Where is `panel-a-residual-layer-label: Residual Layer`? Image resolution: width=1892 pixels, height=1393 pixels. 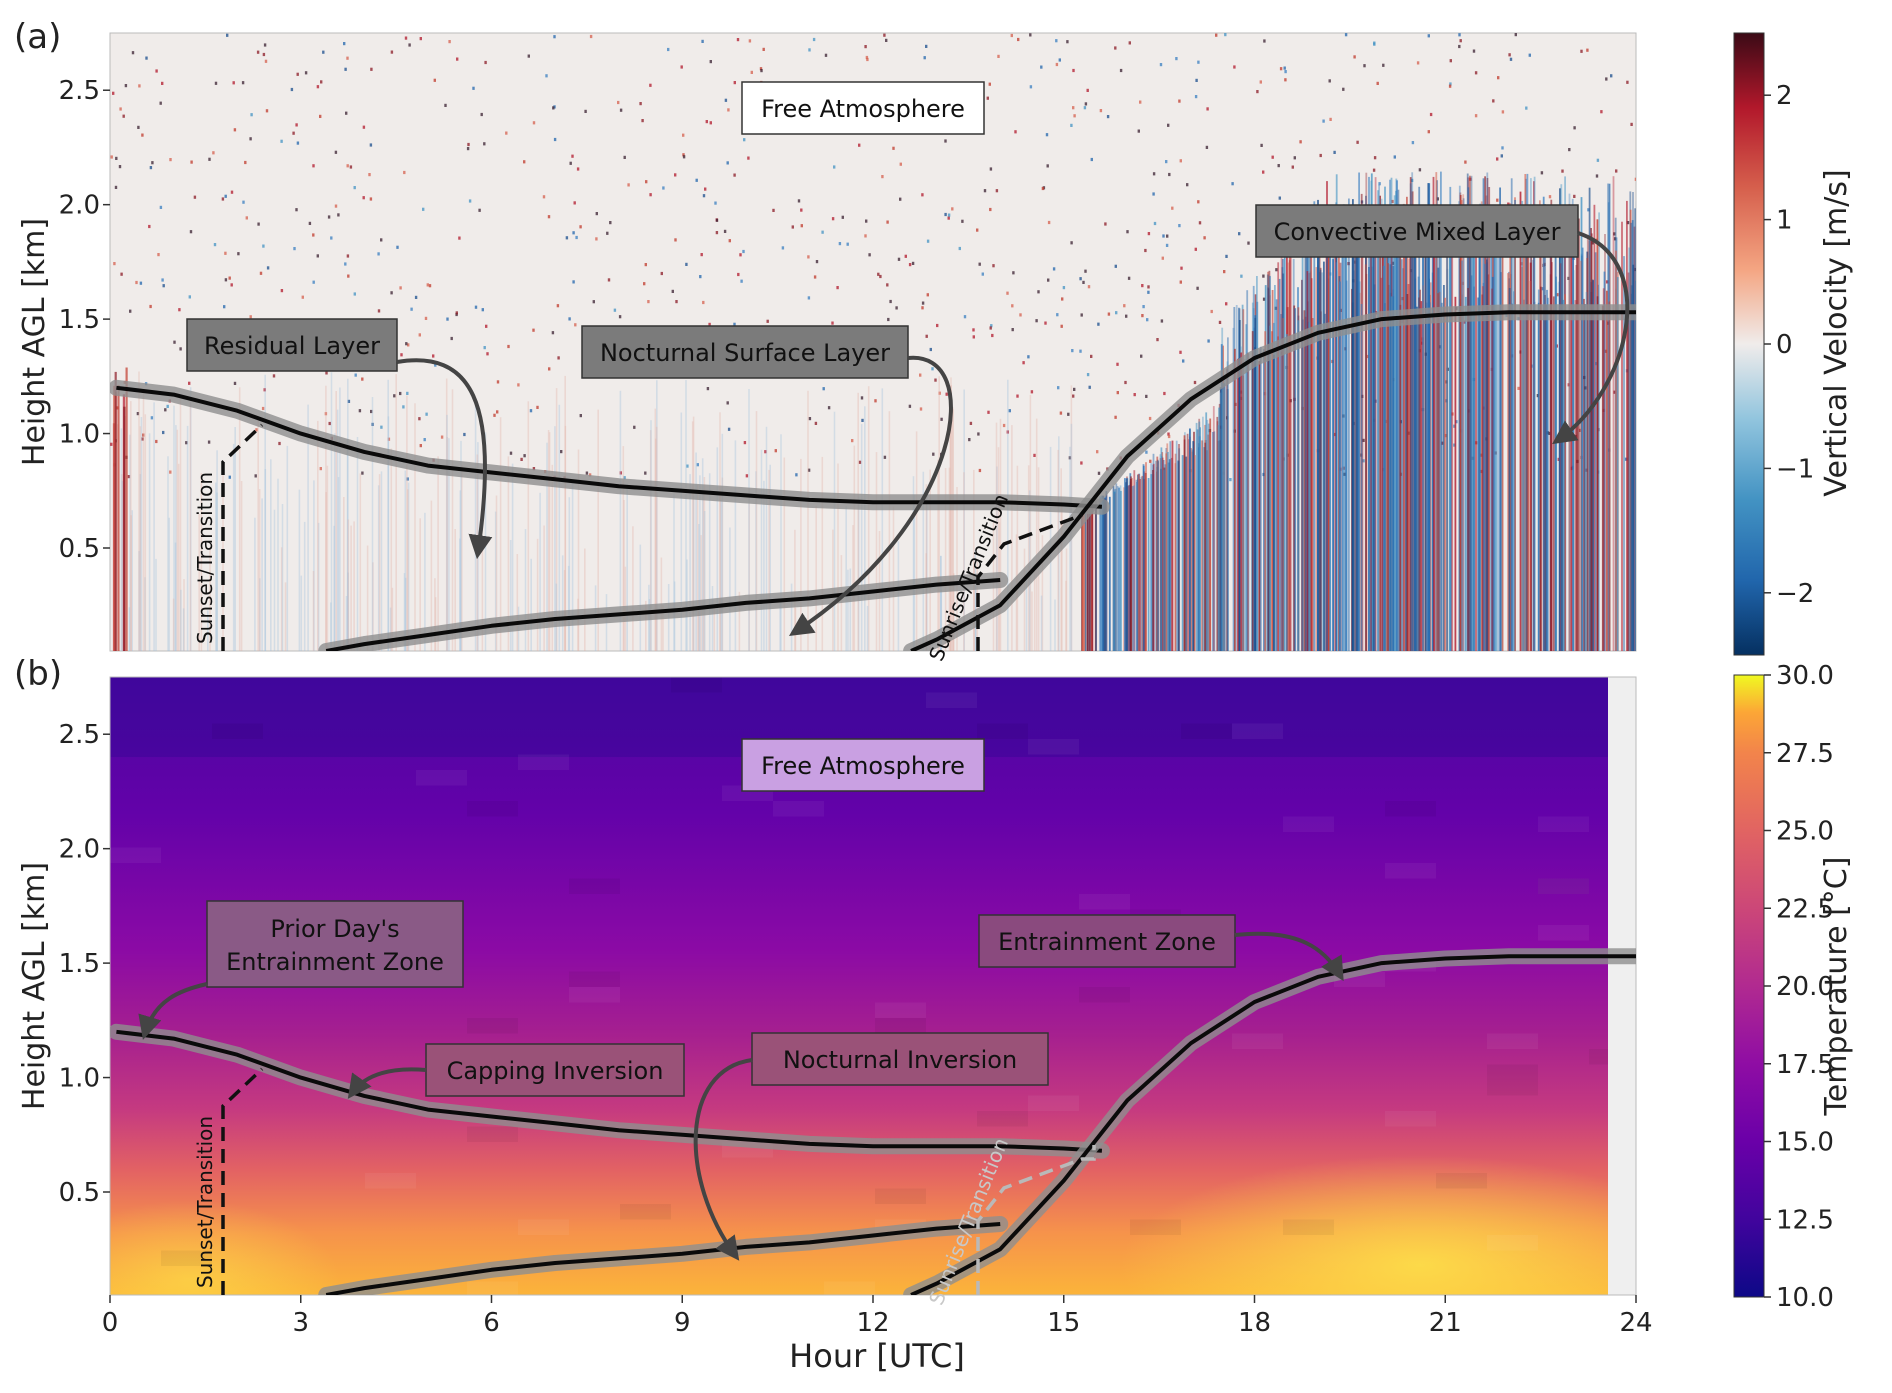 panel-a-residual-layer-label: Residual Layer is located at coordinates (292, 346).